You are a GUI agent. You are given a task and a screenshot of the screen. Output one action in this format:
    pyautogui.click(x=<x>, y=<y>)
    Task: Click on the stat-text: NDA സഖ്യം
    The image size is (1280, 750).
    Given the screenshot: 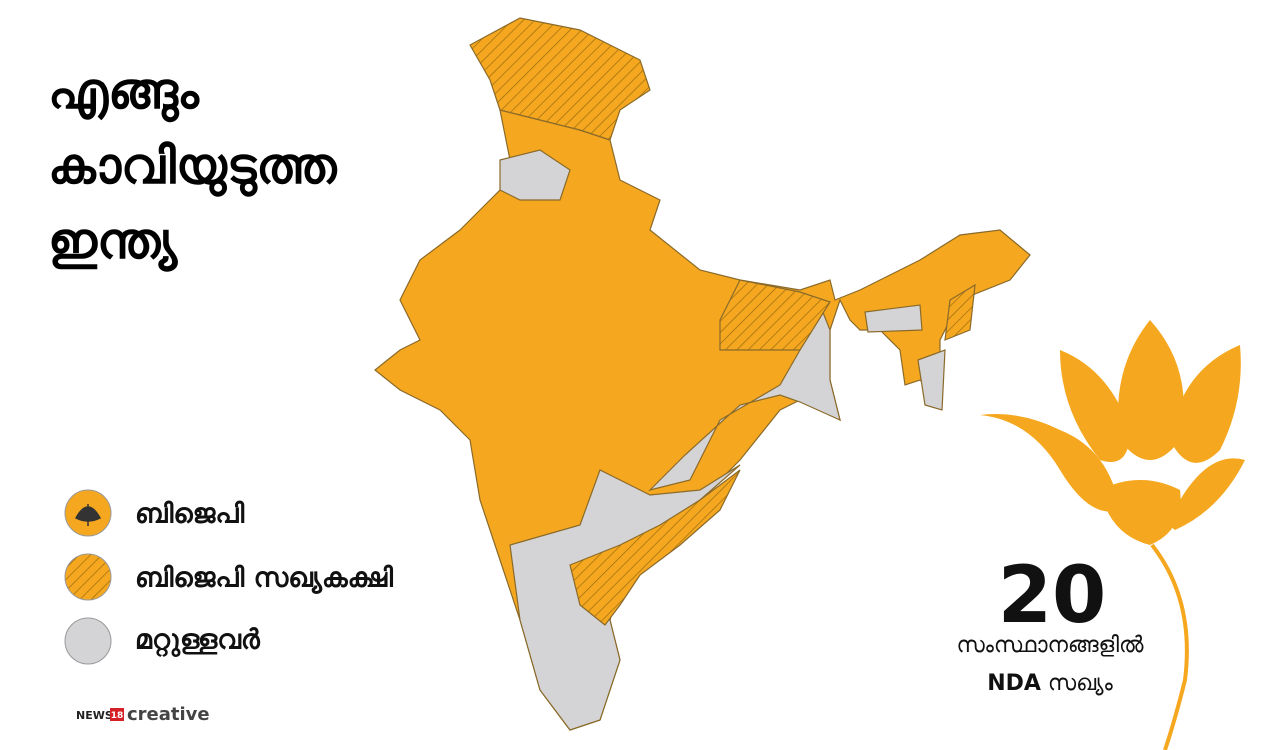 What is the action you would take?
    pyautogui.click(x=1050, y=683)
    